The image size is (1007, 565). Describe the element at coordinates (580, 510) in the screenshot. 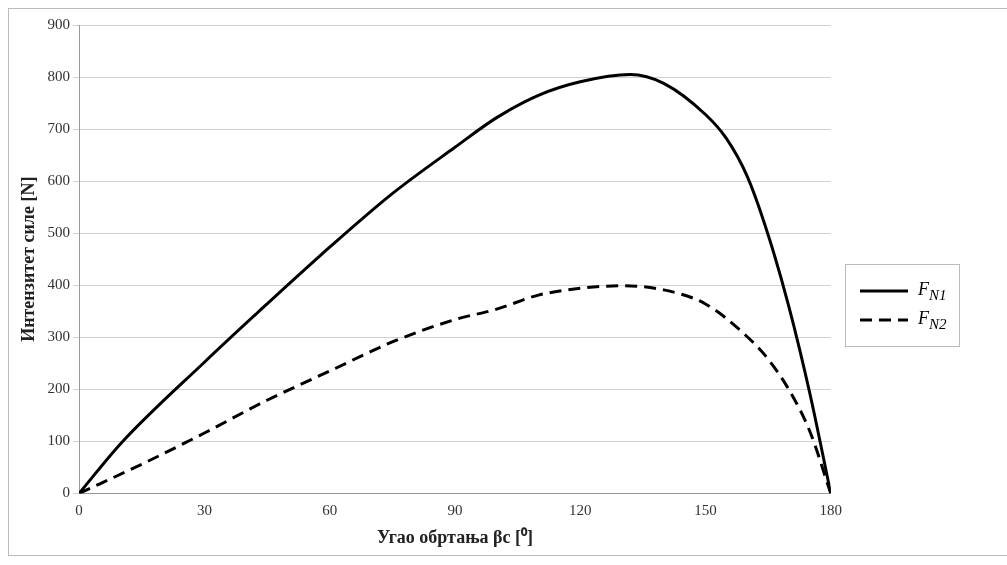

I see `x-tick-label: 120` at that location.